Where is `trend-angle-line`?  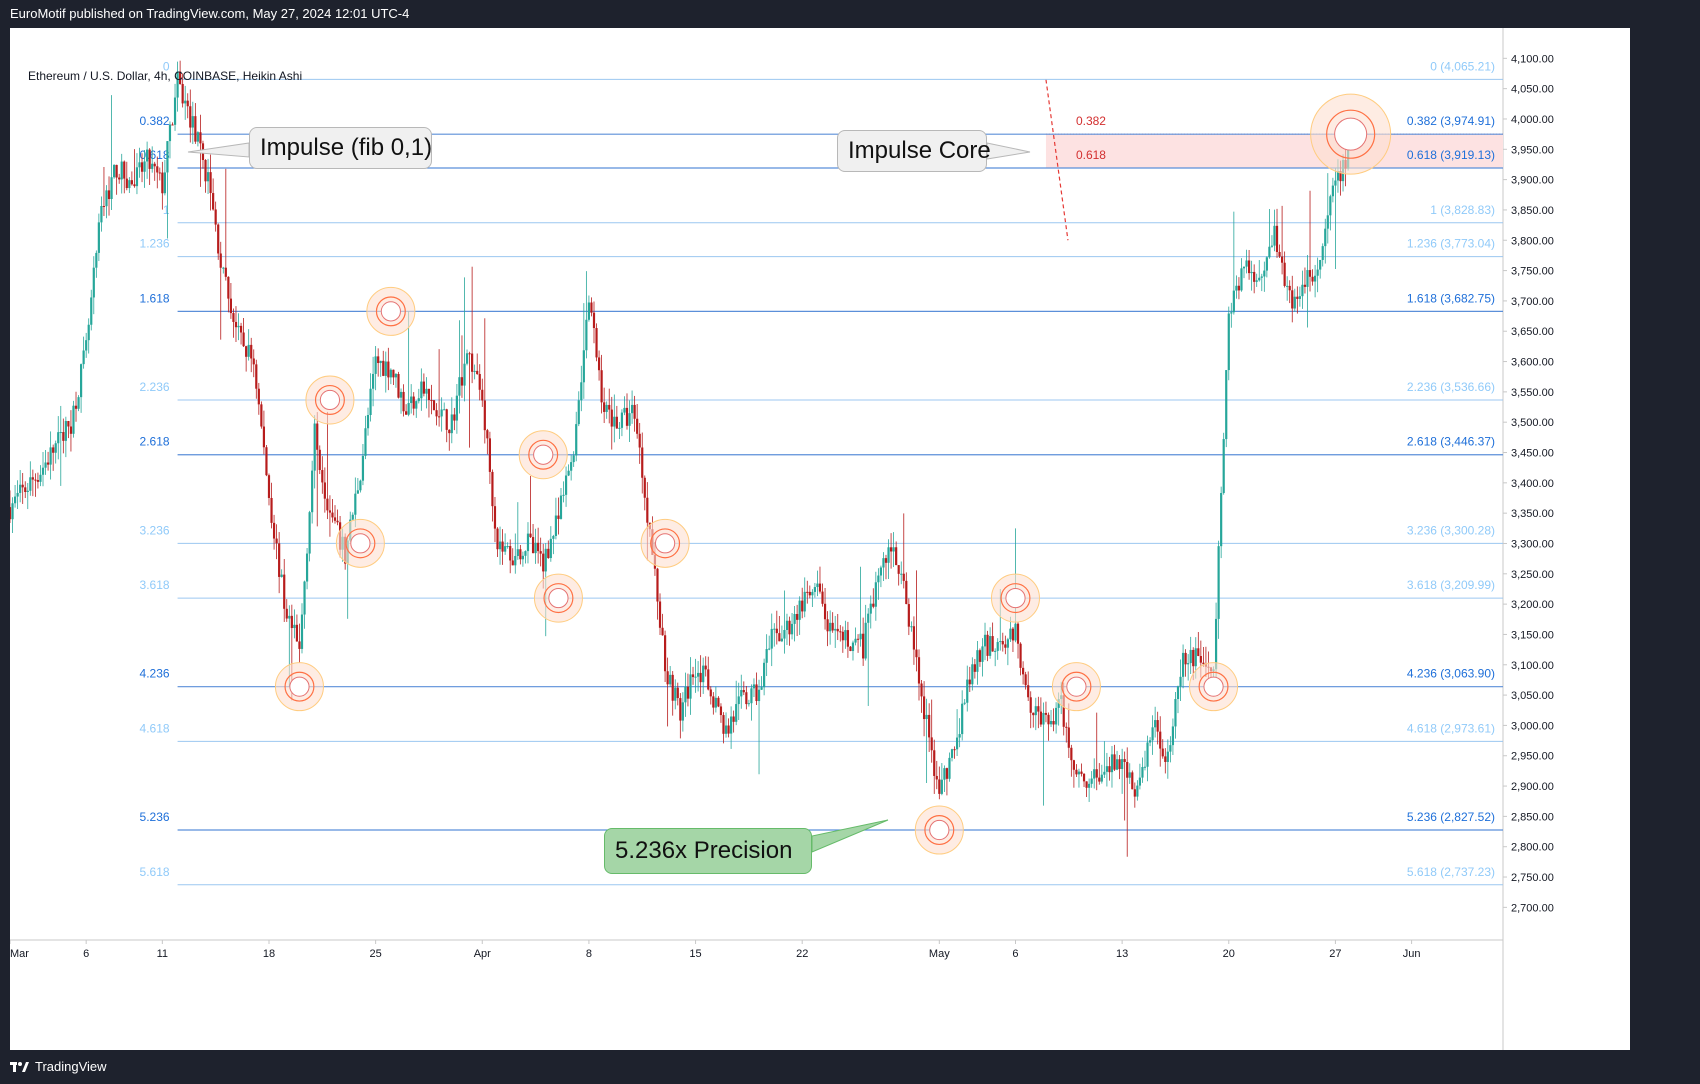
trend-angle-line is located at coordinates (1057, 160).